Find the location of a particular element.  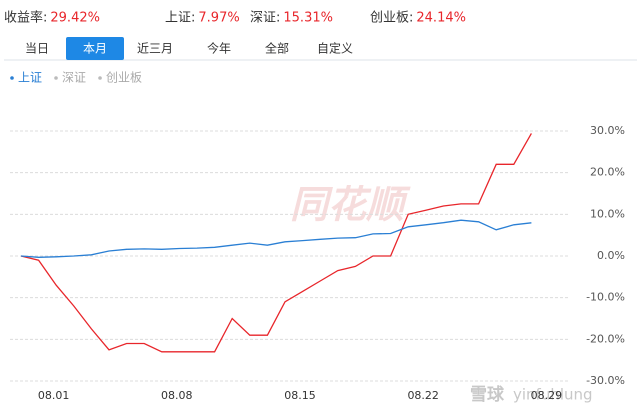

stat-label: 深证: is located at coordinates (265, 18).